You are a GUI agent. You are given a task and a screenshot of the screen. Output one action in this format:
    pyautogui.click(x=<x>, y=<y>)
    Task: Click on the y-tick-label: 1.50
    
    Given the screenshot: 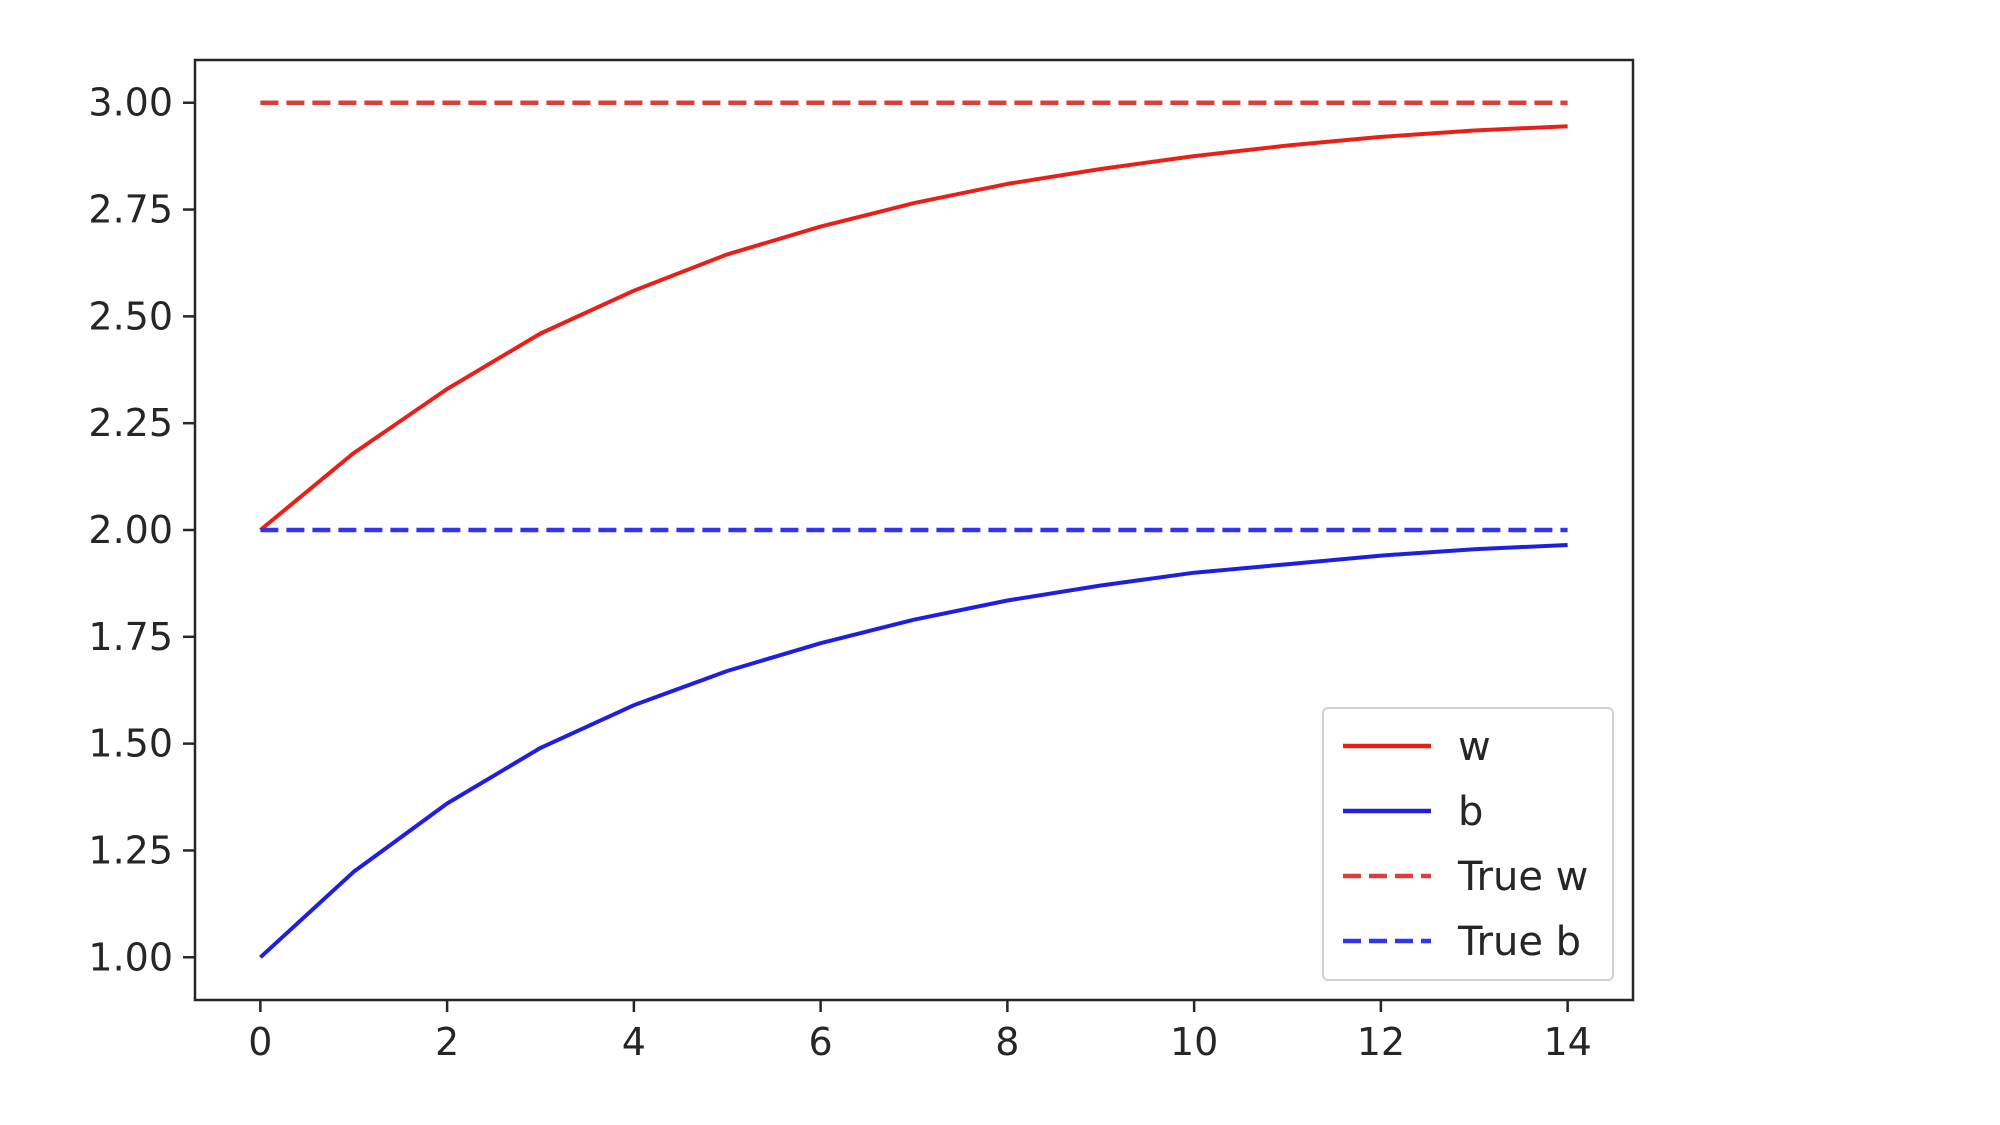 What is the action you would take?
    pyautogui.click(x=130, y=744)
    